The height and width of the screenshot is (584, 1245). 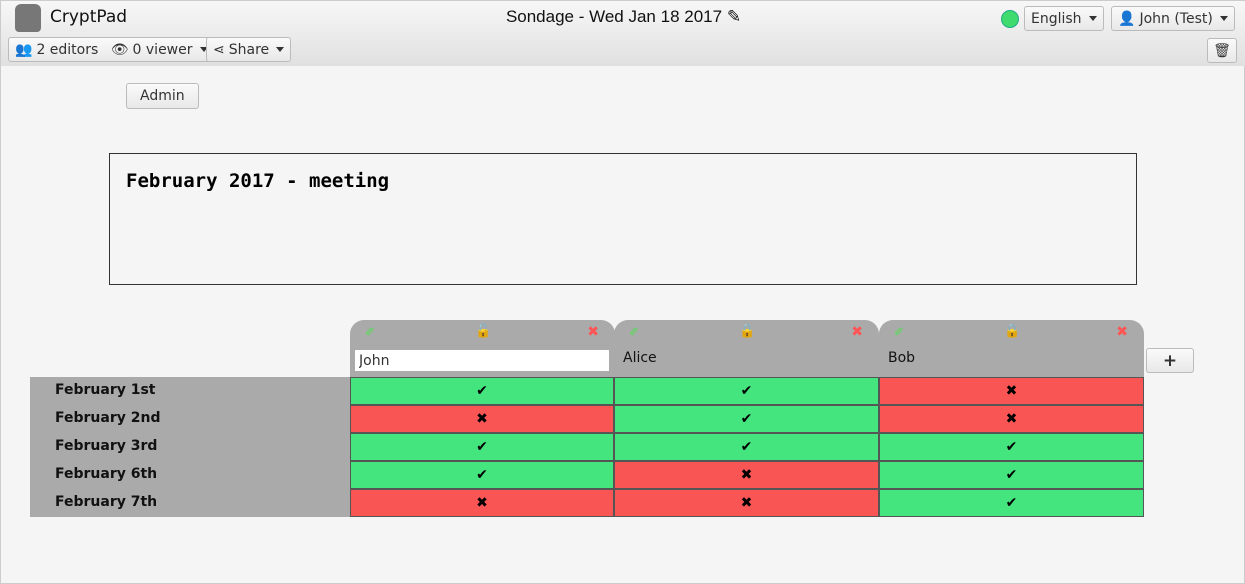 I want to click on share-button: ⋖ Share, so click(x=249, y=49).